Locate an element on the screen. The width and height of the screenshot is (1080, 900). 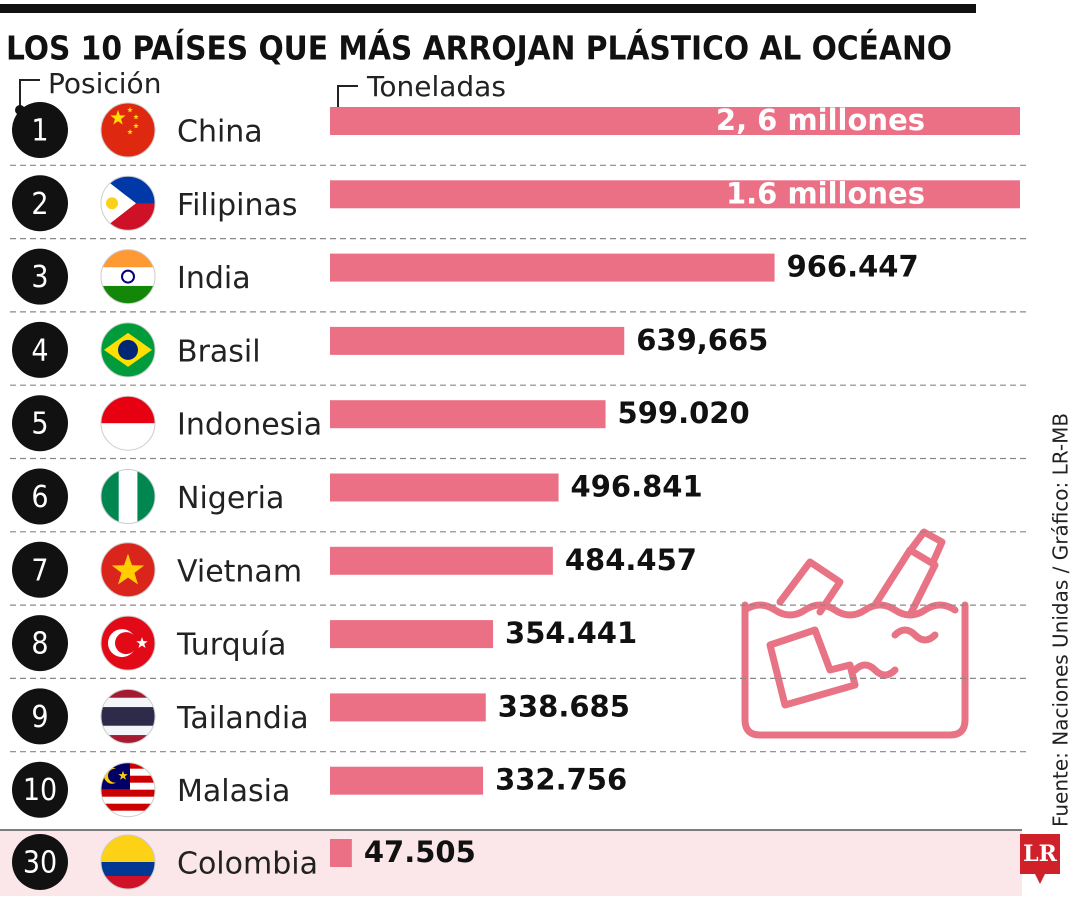
category-label: Filipinas is located at coordinates (237, 205).